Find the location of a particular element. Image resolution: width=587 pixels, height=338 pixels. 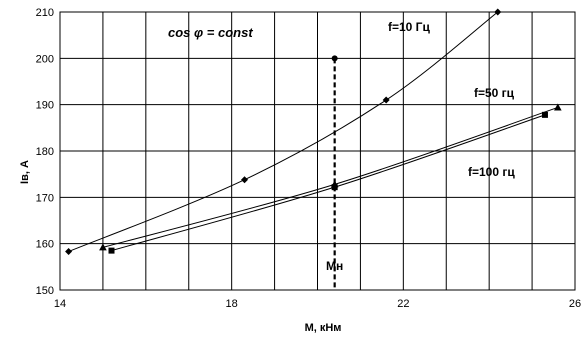

y-tick-label: 190 is located at coordinates (45, 106).